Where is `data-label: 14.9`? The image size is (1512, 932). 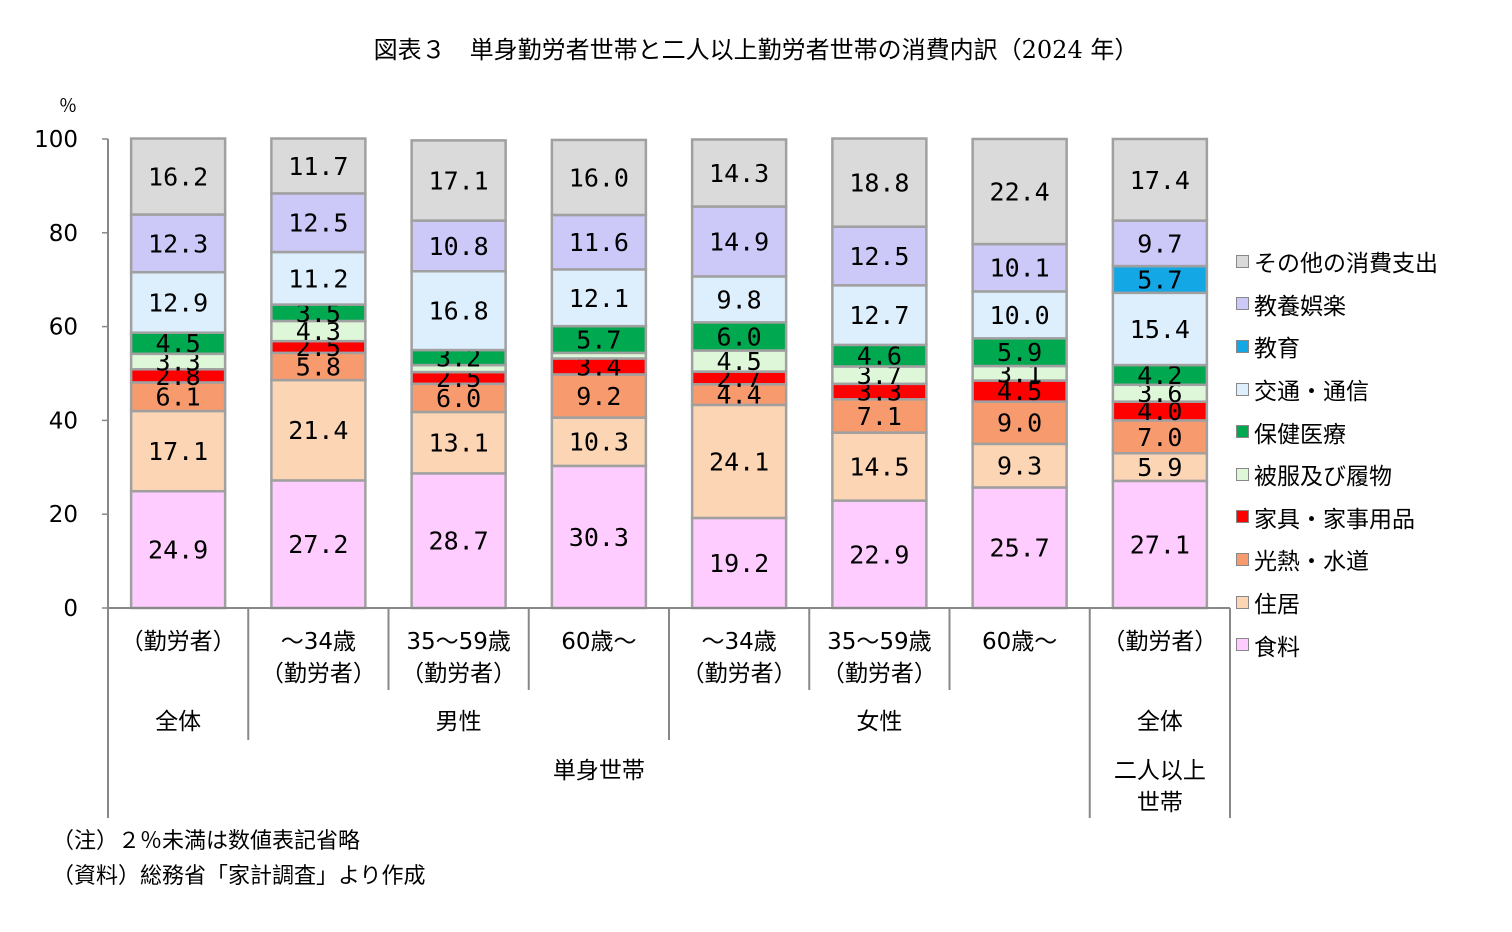
data-label: 14.9 is located at coordinates (739, 241).